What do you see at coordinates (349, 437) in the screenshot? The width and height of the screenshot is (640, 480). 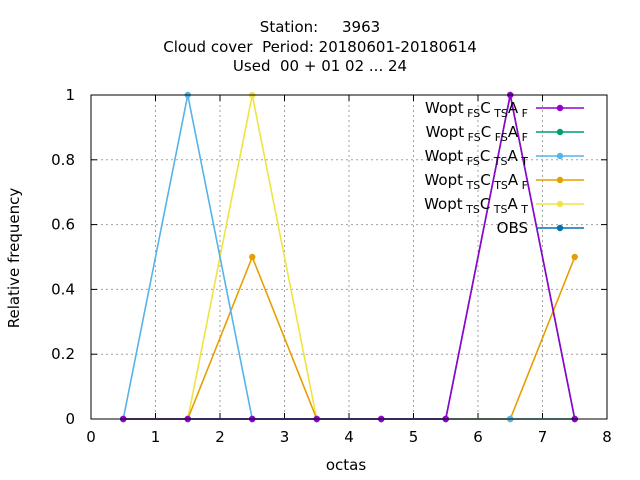 I see `x-tick-label: 4` at bounding box center [349, 437].